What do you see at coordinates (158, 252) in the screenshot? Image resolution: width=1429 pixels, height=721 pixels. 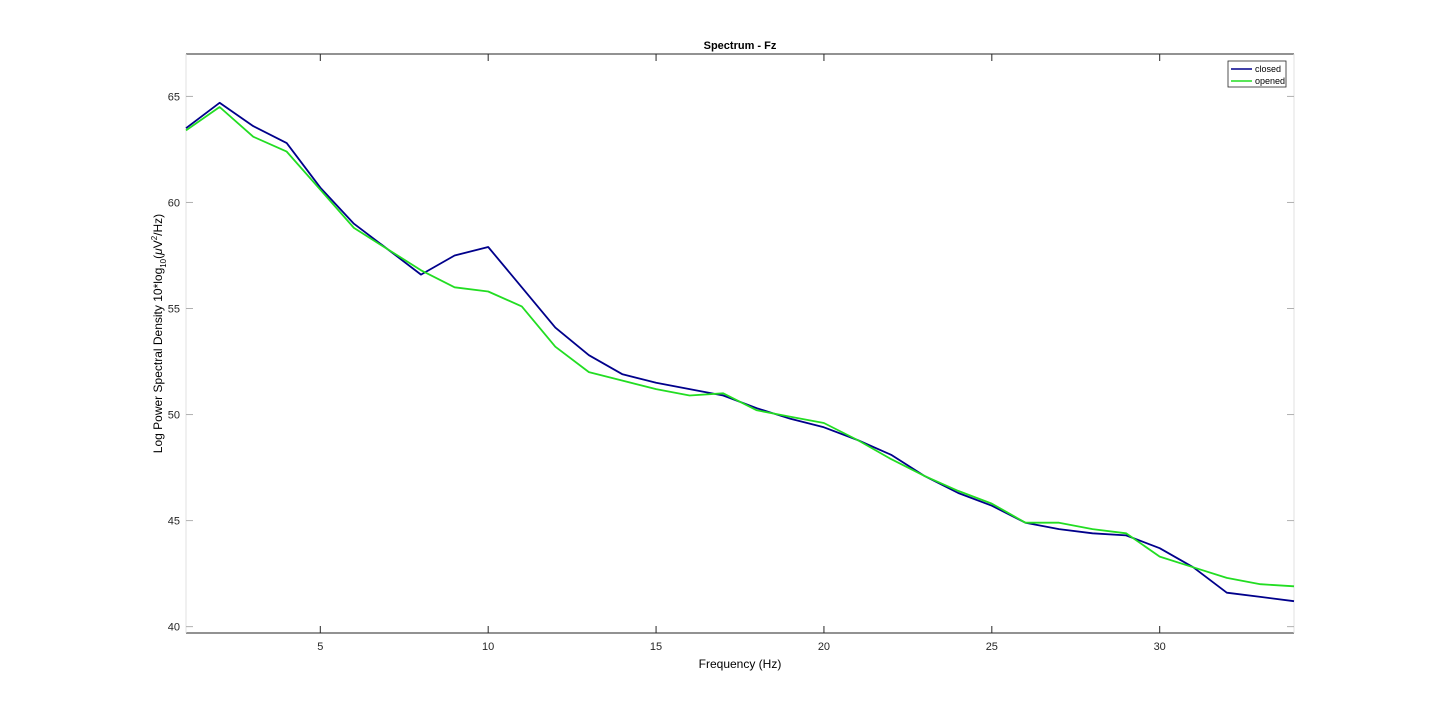 I see `y-label-mu: μ` at bounding box center [158, 252].